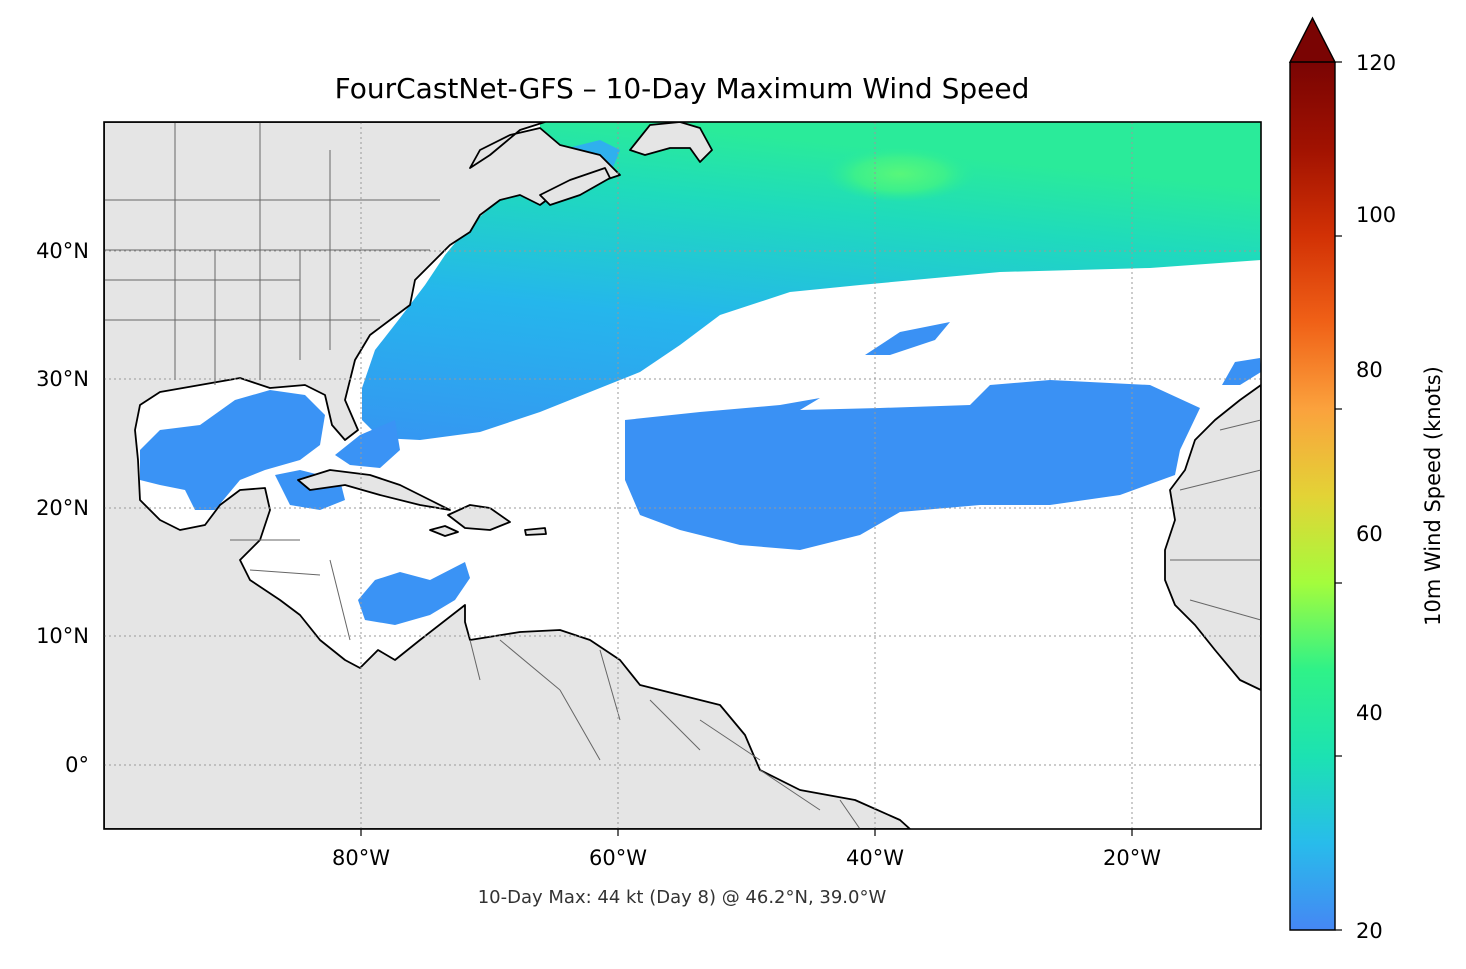 The height and width of the screenshot is (969, 1466). I want to click on canary-wind-patch, so click(1241, 371).